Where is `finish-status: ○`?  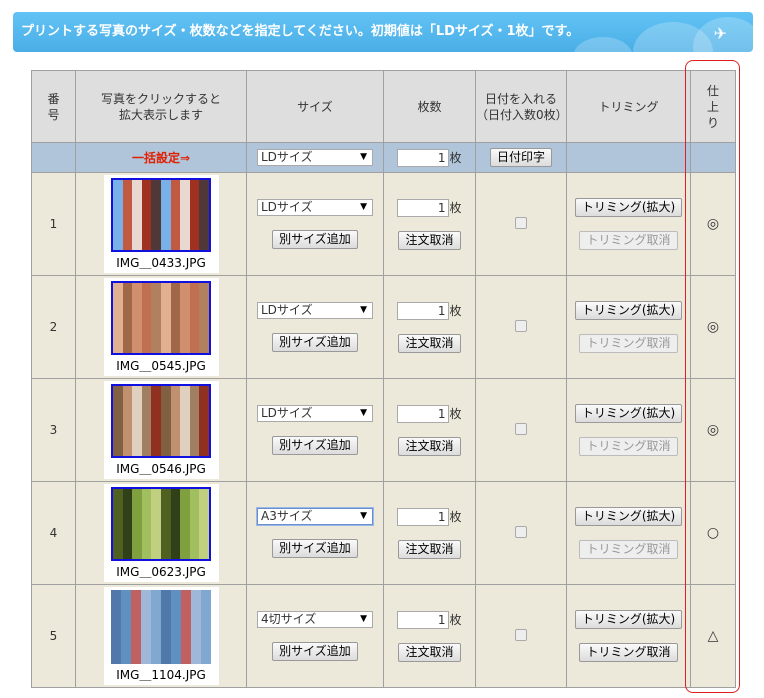
finish-status: ○ is located at coordinates (713, 533).